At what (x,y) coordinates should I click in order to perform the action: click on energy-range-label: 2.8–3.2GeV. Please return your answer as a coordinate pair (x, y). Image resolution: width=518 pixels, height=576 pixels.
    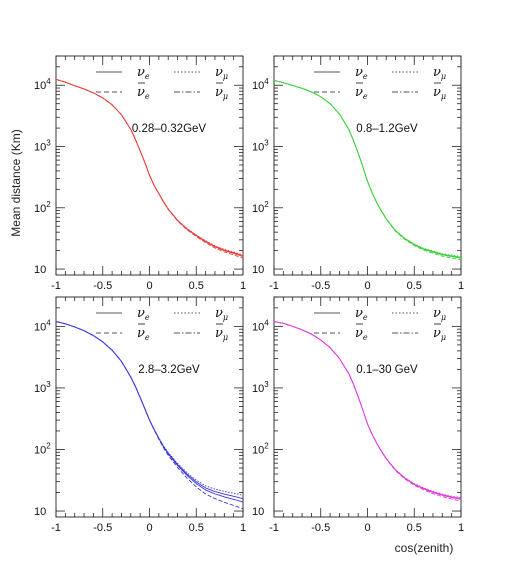
    Looking at the image, I should click on (169, 370).